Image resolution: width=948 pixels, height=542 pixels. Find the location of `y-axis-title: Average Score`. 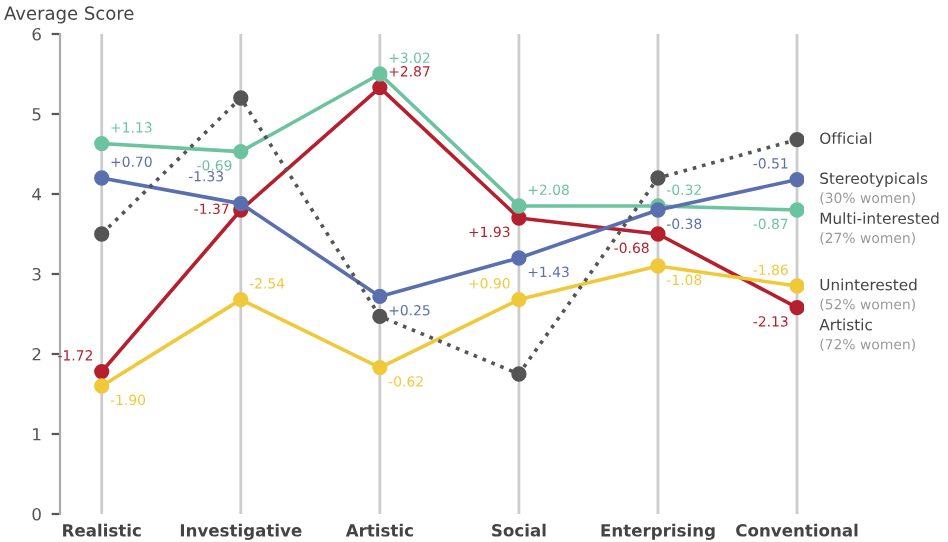

y-axis-title: Average Score is located at coordinates (69, 15).